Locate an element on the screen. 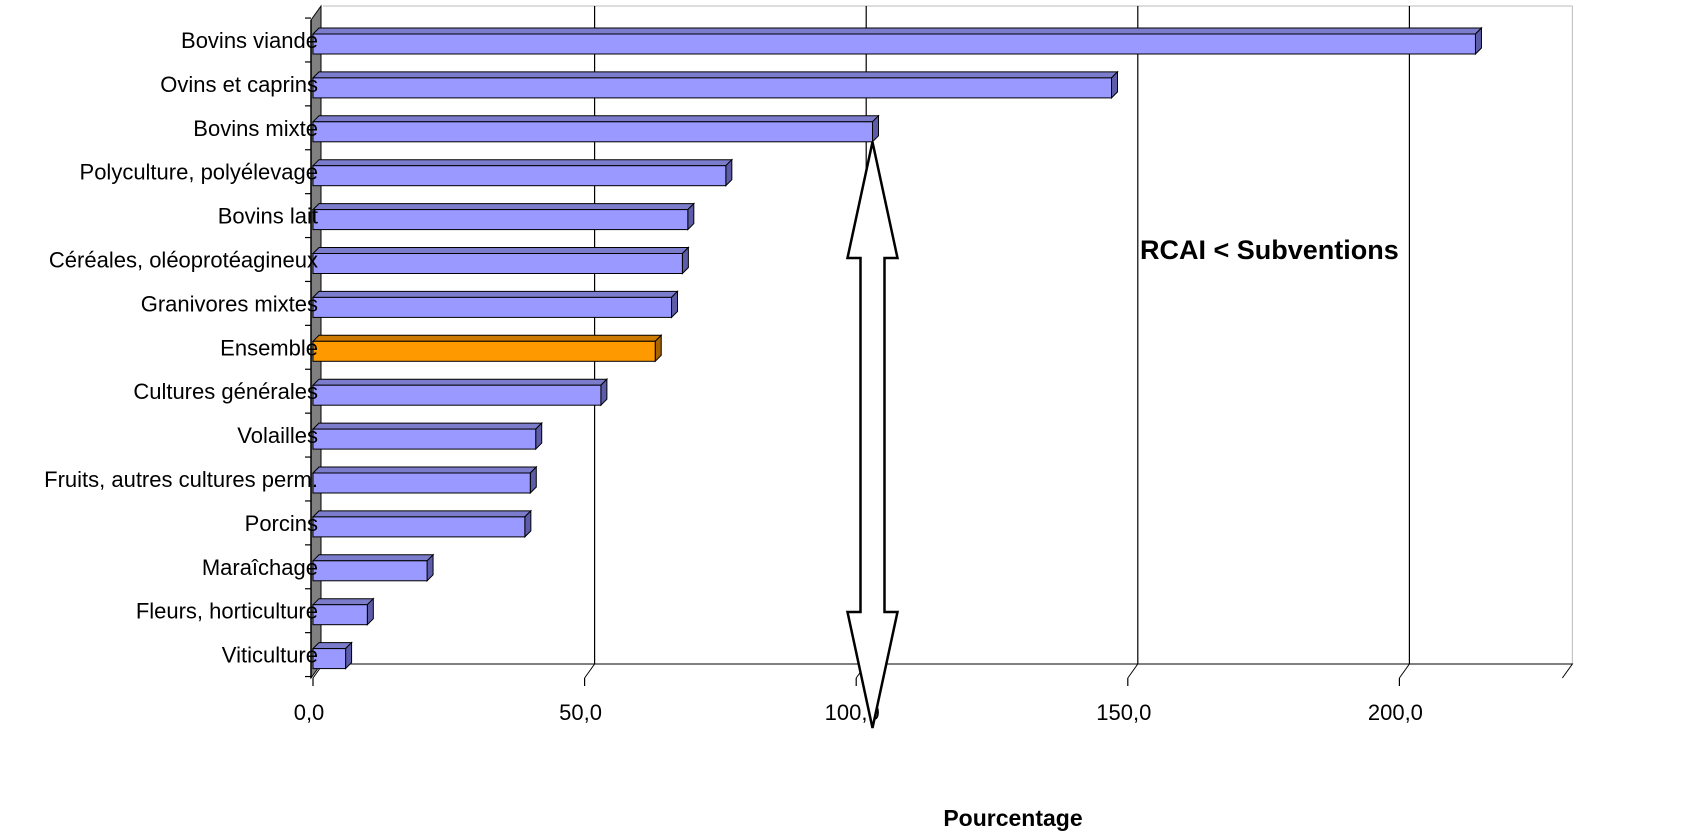  annotation-label: RCAI < Subventions is located at coordinates (1269, 250).